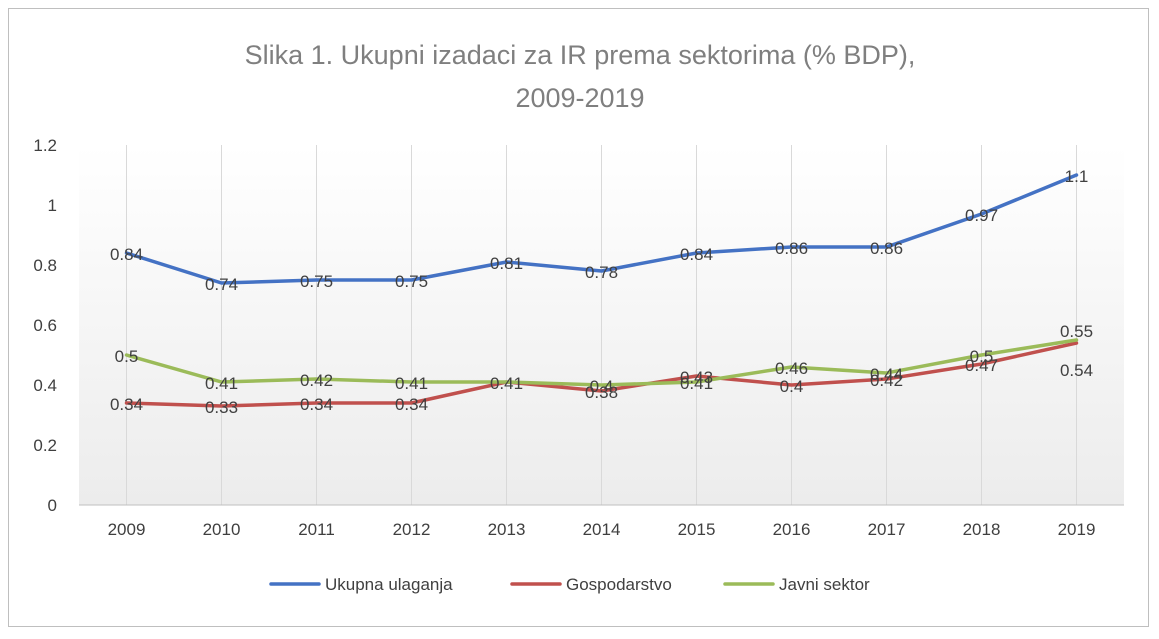 The image size is (1159, 639). Describe the element at coordinates (127, 529) in the screenshot. I see `x-tick-label: 2009` at that location.